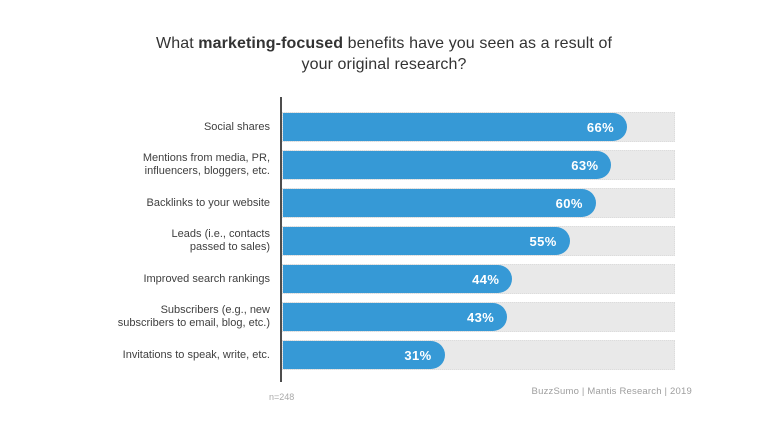  What do you see at coordinates (439, 203) in the screenshot?
I see `bar: 60%` at bounding box center [439, 203].